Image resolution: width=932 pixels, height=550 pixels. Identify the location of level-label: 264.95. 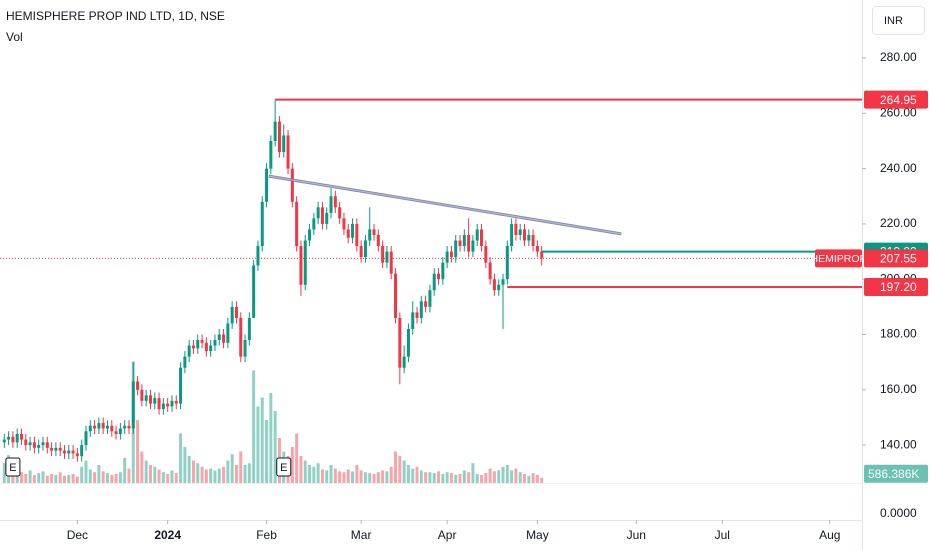
(898, 100).